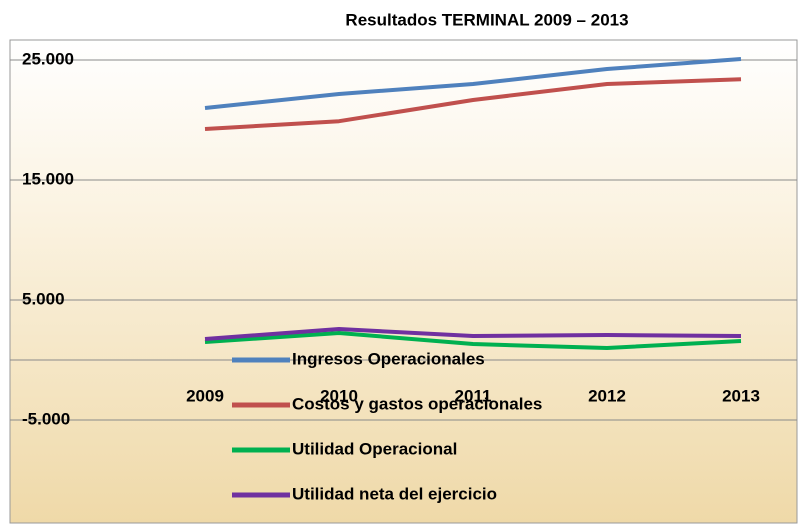  What do you see at coordinates (374, 448) in the screenshot?
I see `legend-label: Utilidad Operacional` at bounding box center [374, 448].